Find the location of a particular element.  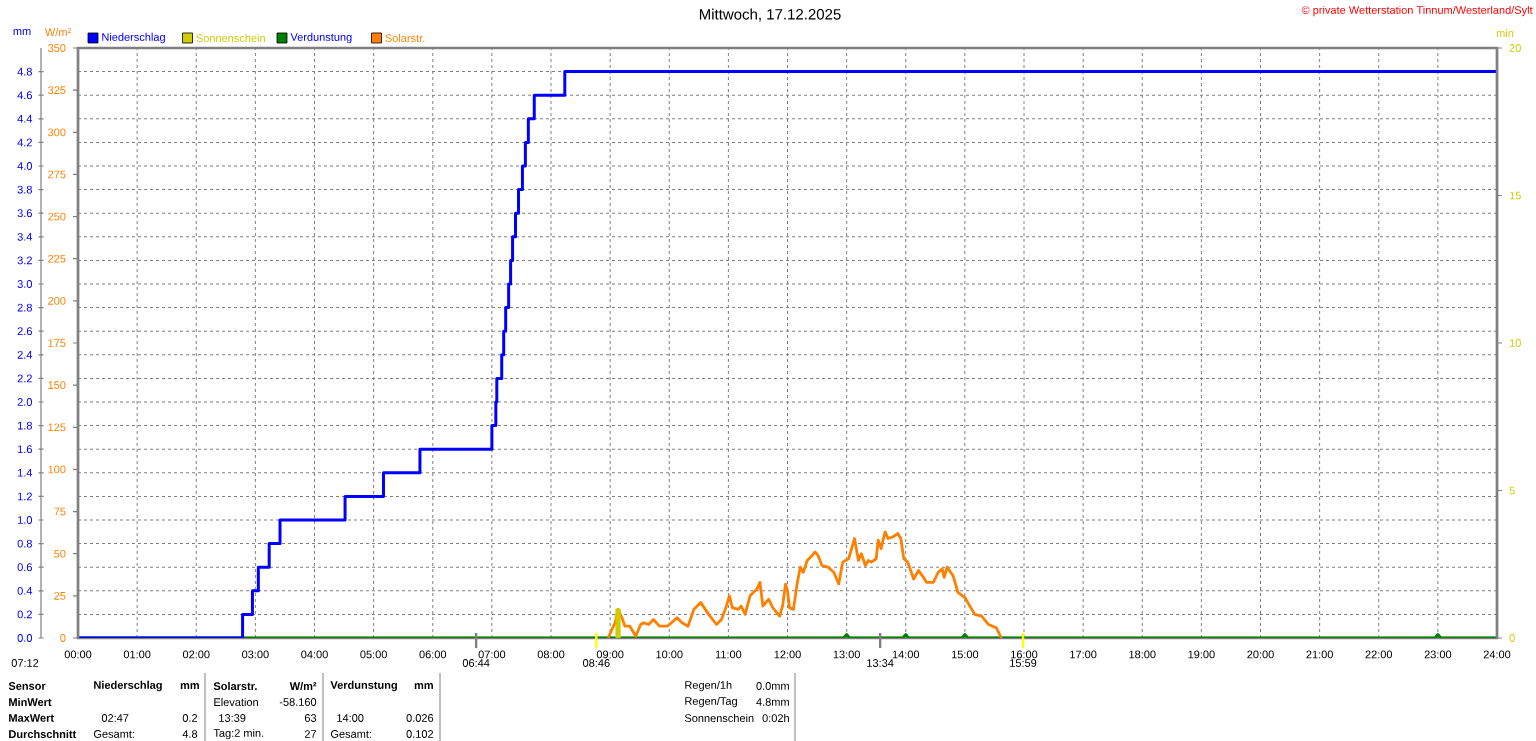

text: 0.2 is located at coordinates (190, 718).